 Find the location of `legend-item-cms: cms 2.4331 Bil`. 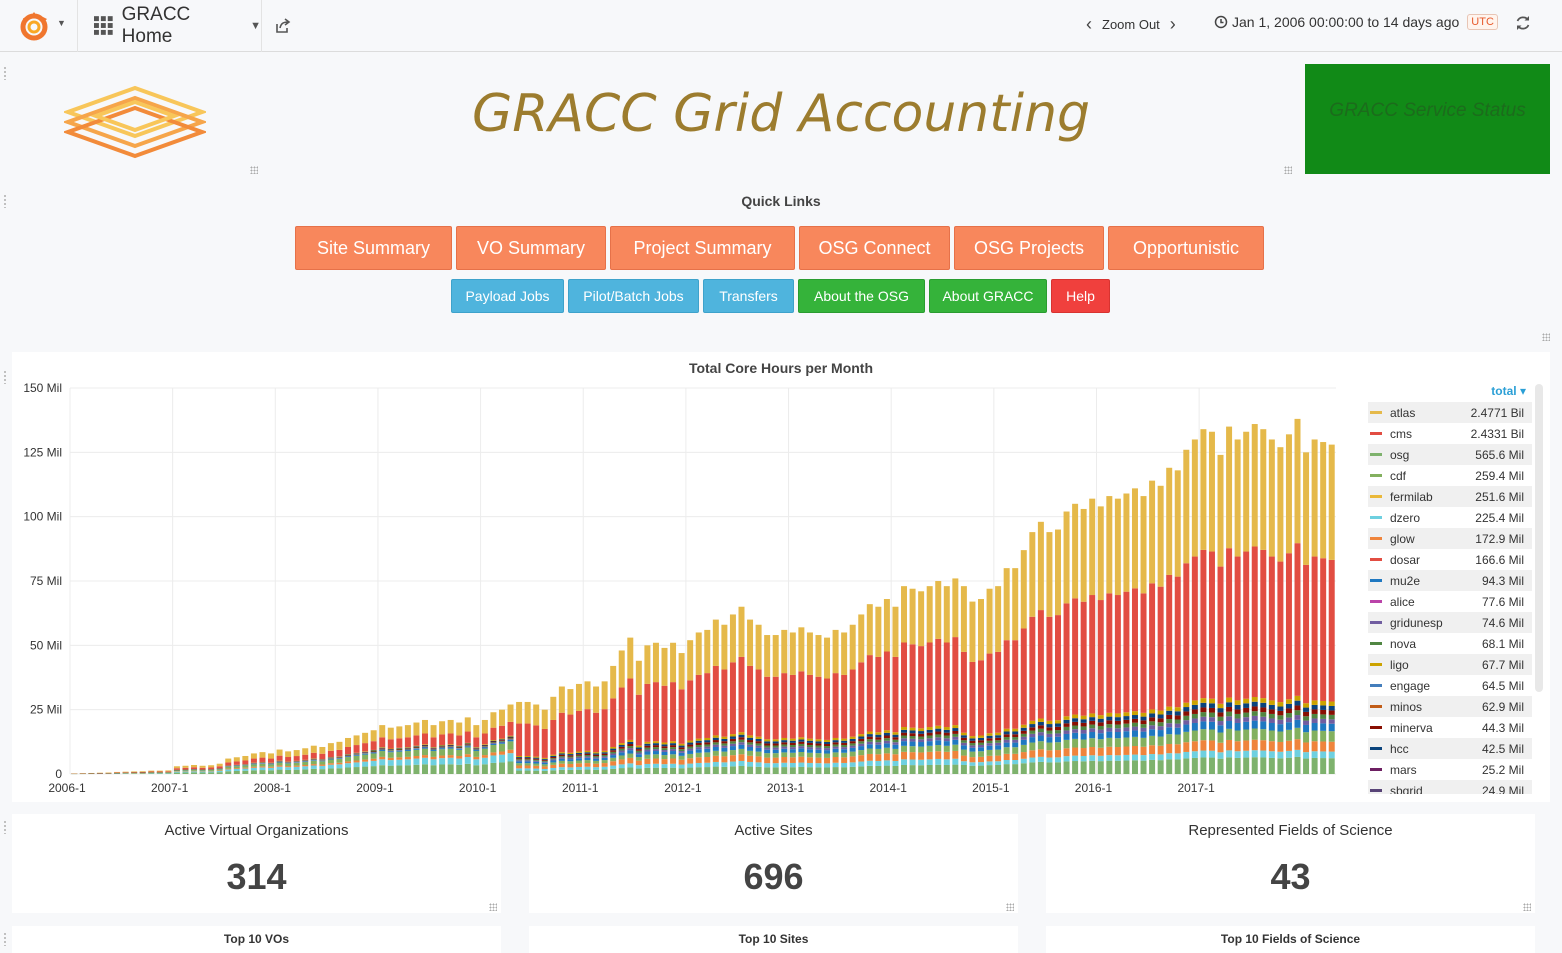

legend-item-cms: cms 2.4331 Bil is located at coordinates (1450, 433).